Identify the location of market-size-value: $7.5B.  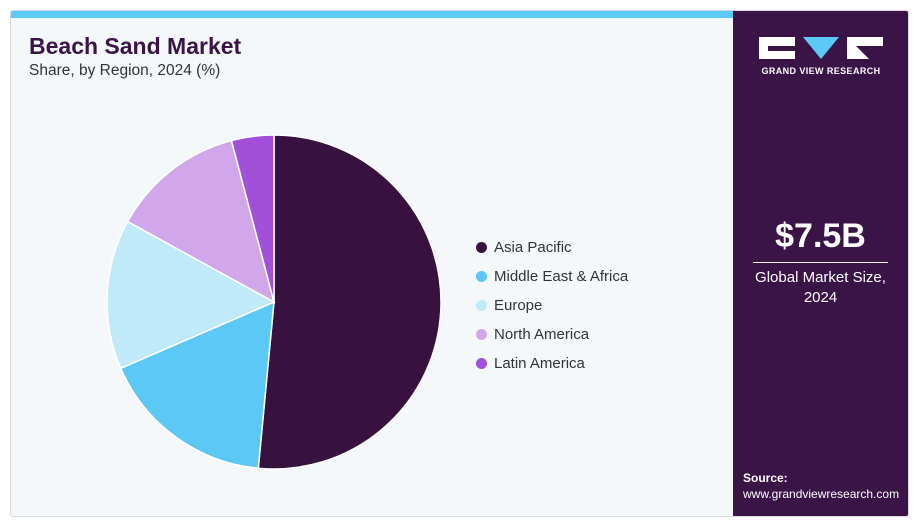
(820, 236).